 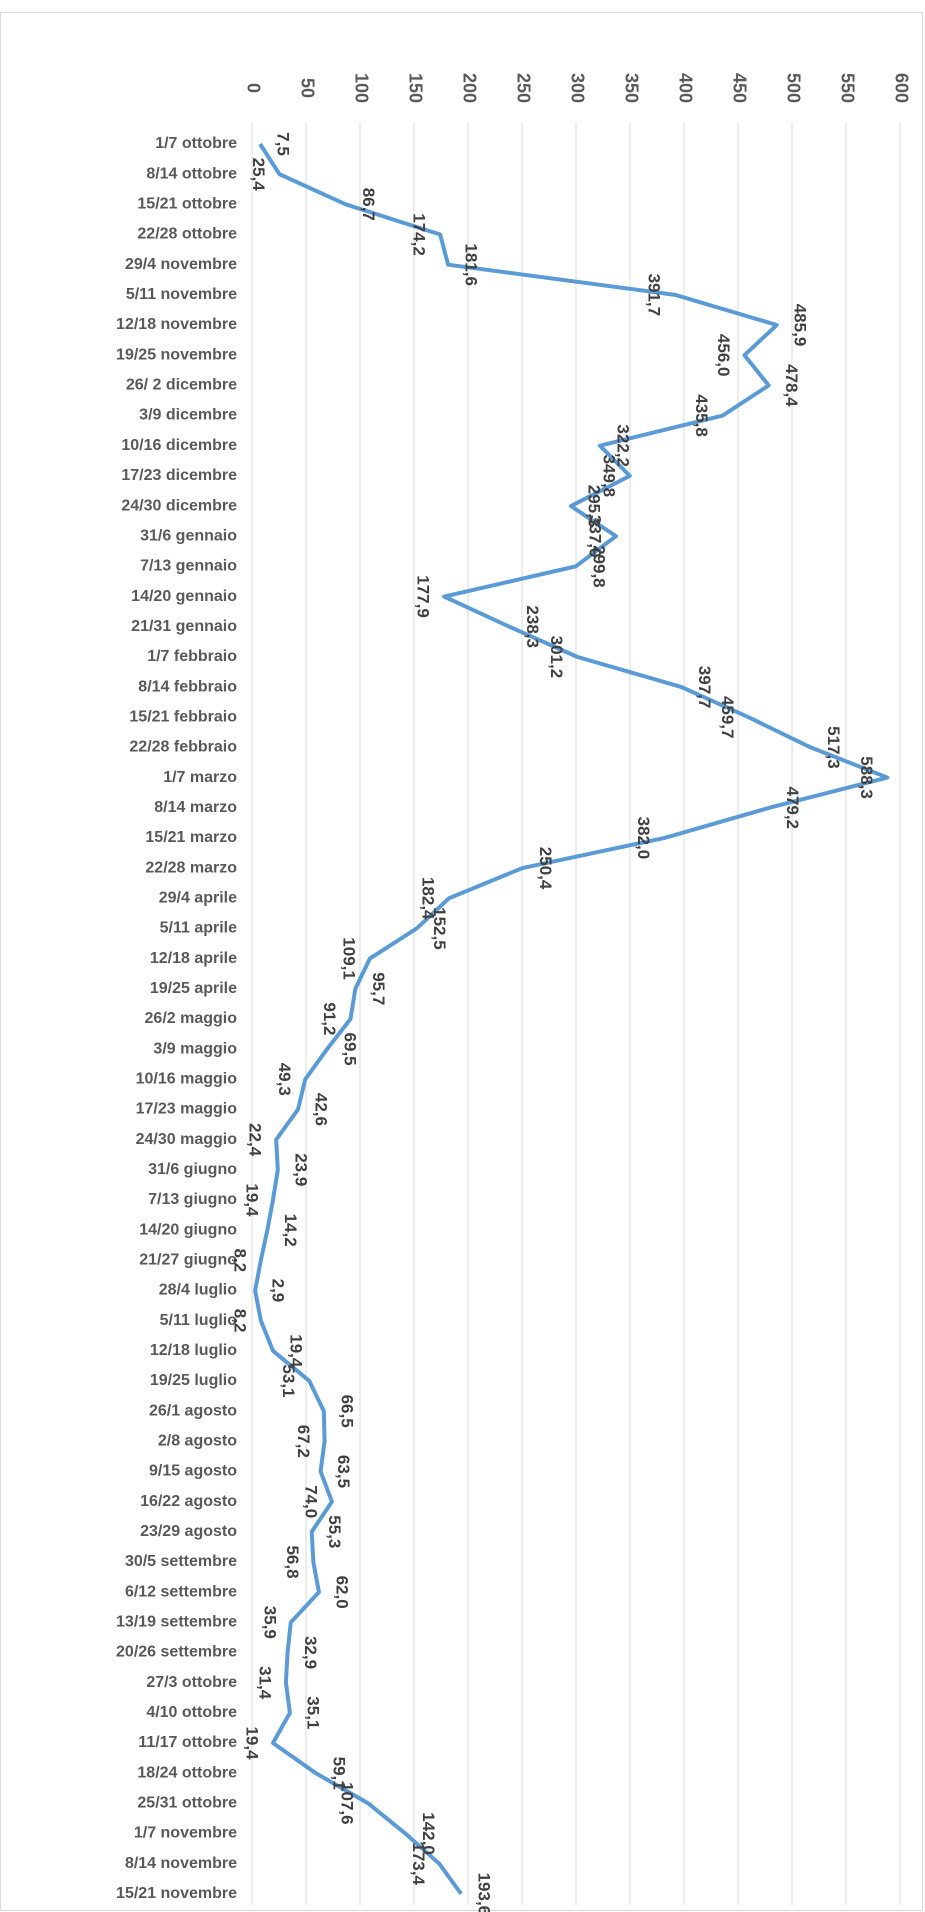 I want to click on data-label: 35,9, so click(x=269, y=1622).